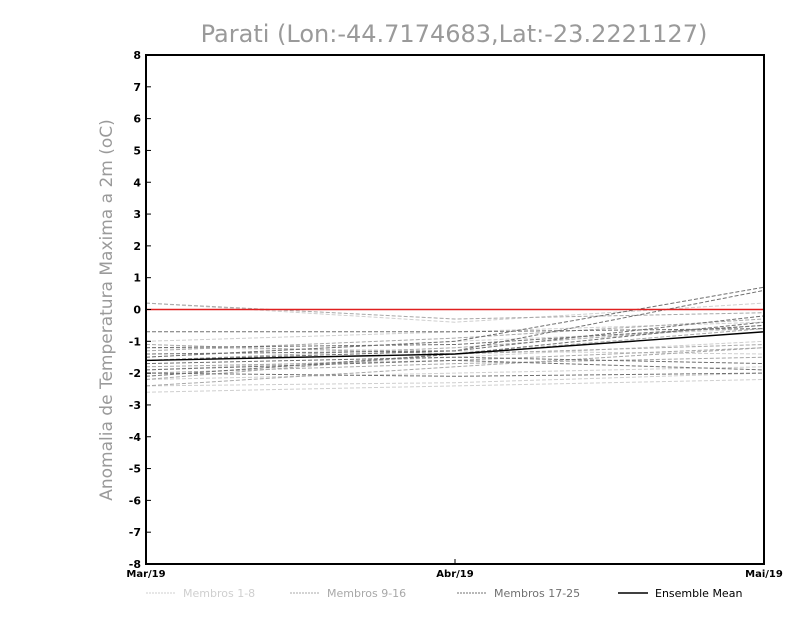 The width and height of the screenshot is (800, 618). What do you see at coordinates (137, 214) in the screenshot?
I see `y-tick-label: 3` at bounding box center [137, 214].